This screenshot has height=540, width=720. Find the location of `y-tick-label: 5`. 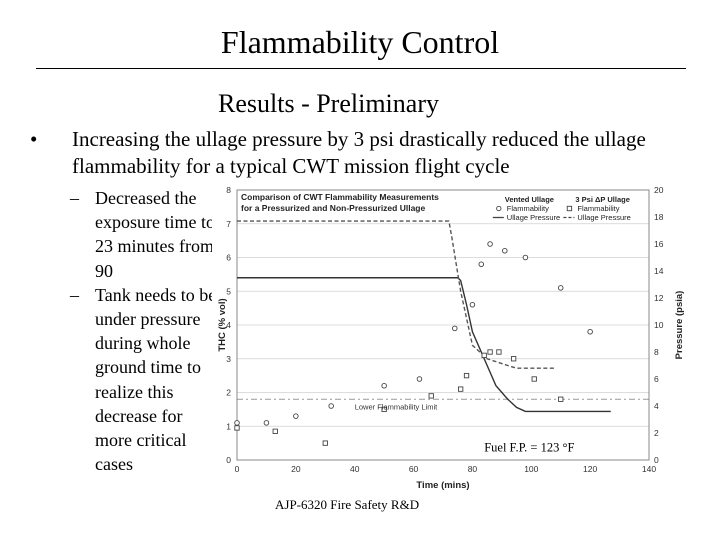

y-tick-label: 5 is located at coordinates (228, 291).